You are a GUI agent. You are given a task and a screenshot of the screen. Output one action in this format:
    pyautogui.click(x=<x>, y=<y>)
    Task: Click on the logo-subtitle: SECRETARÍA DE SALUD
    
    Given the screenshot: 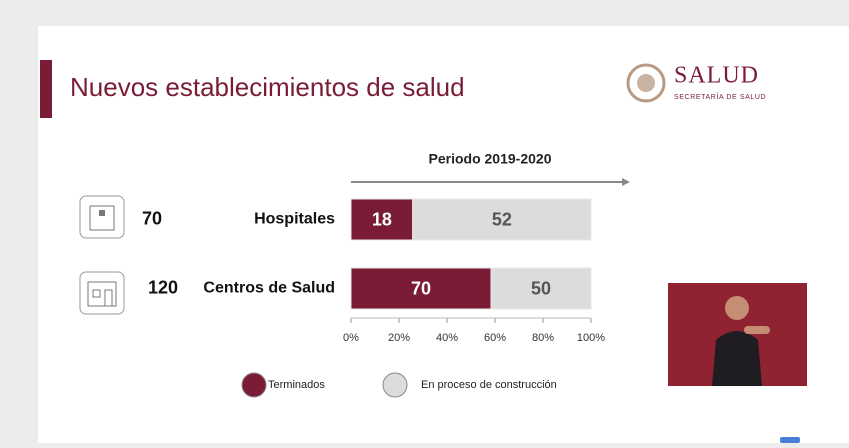 What is the action you would take?
    pyautogui.click(x=720, y=96)
    